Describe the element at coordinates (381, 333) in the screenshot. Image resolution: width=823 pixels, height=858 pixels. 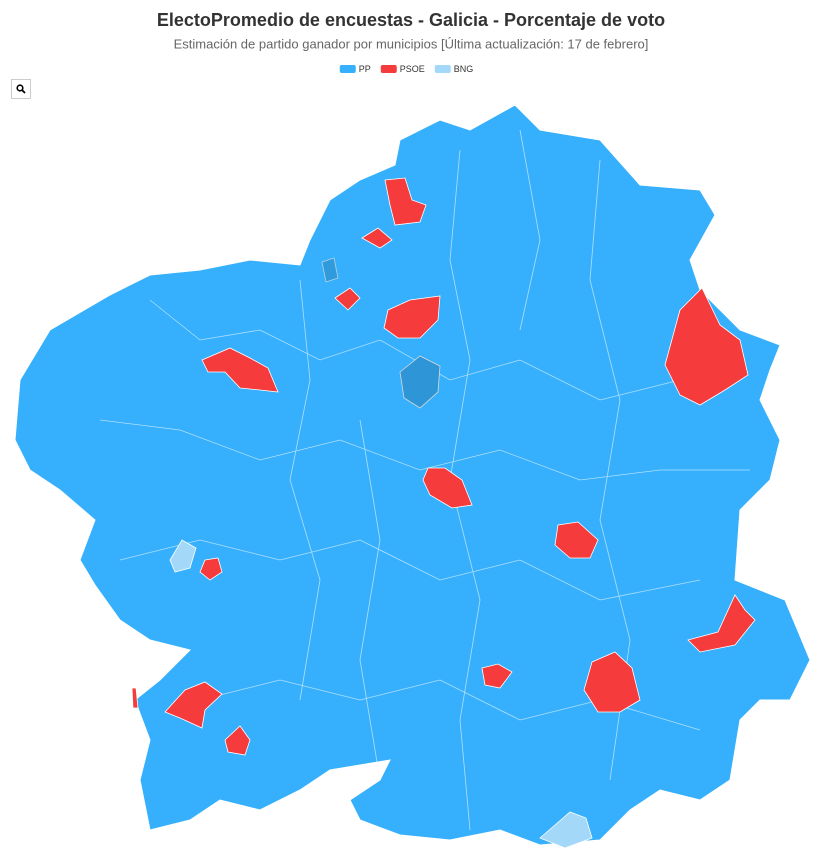
I see `pp-dark-municipalities` at that location.